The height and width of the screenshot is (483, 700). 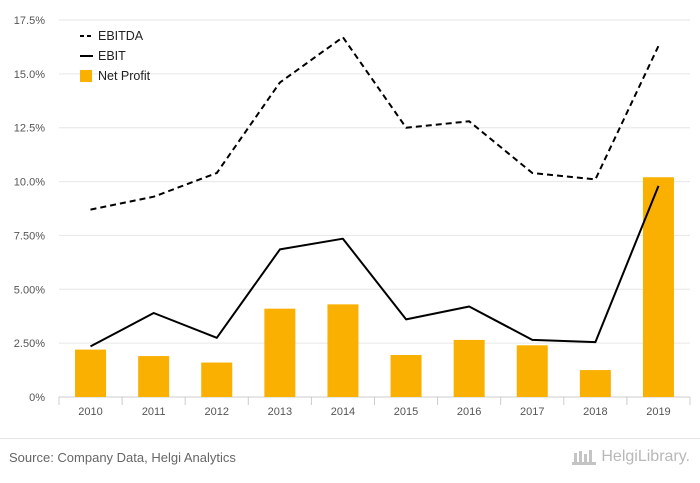 What do you see at coordinates (532, 412) in the screenshot?
I see `x-tick-label: 2017` at bounding box center [532, 412].